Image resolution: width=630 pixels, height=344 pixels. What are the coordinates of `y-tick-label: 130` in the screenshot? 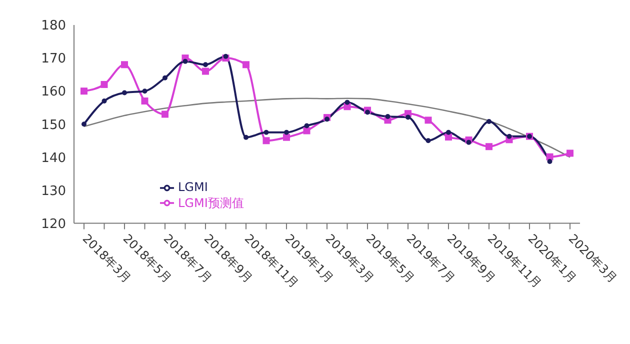 It's located at (53, 191).